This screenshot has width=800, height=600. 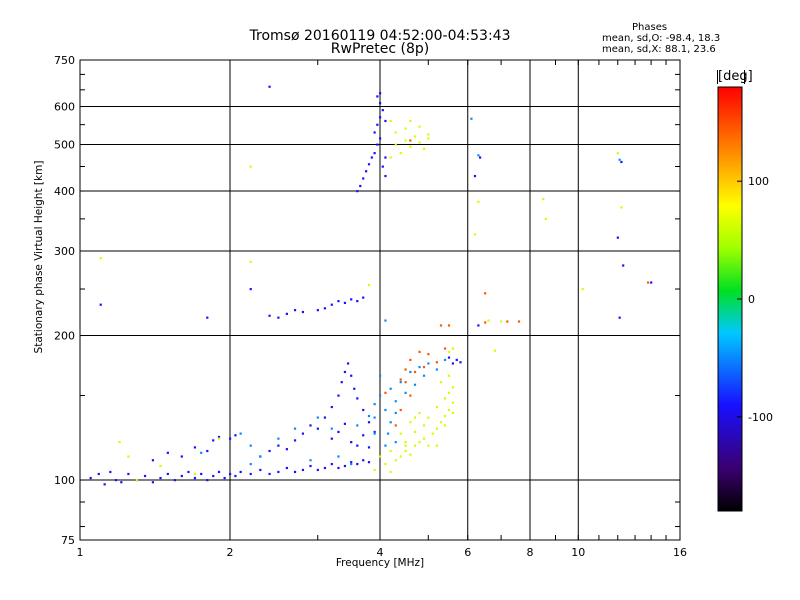 What do you see at coordinates (80, 552) in the screenshot?
I see `x-tick-label: 1` at bounding box center [80, 552].